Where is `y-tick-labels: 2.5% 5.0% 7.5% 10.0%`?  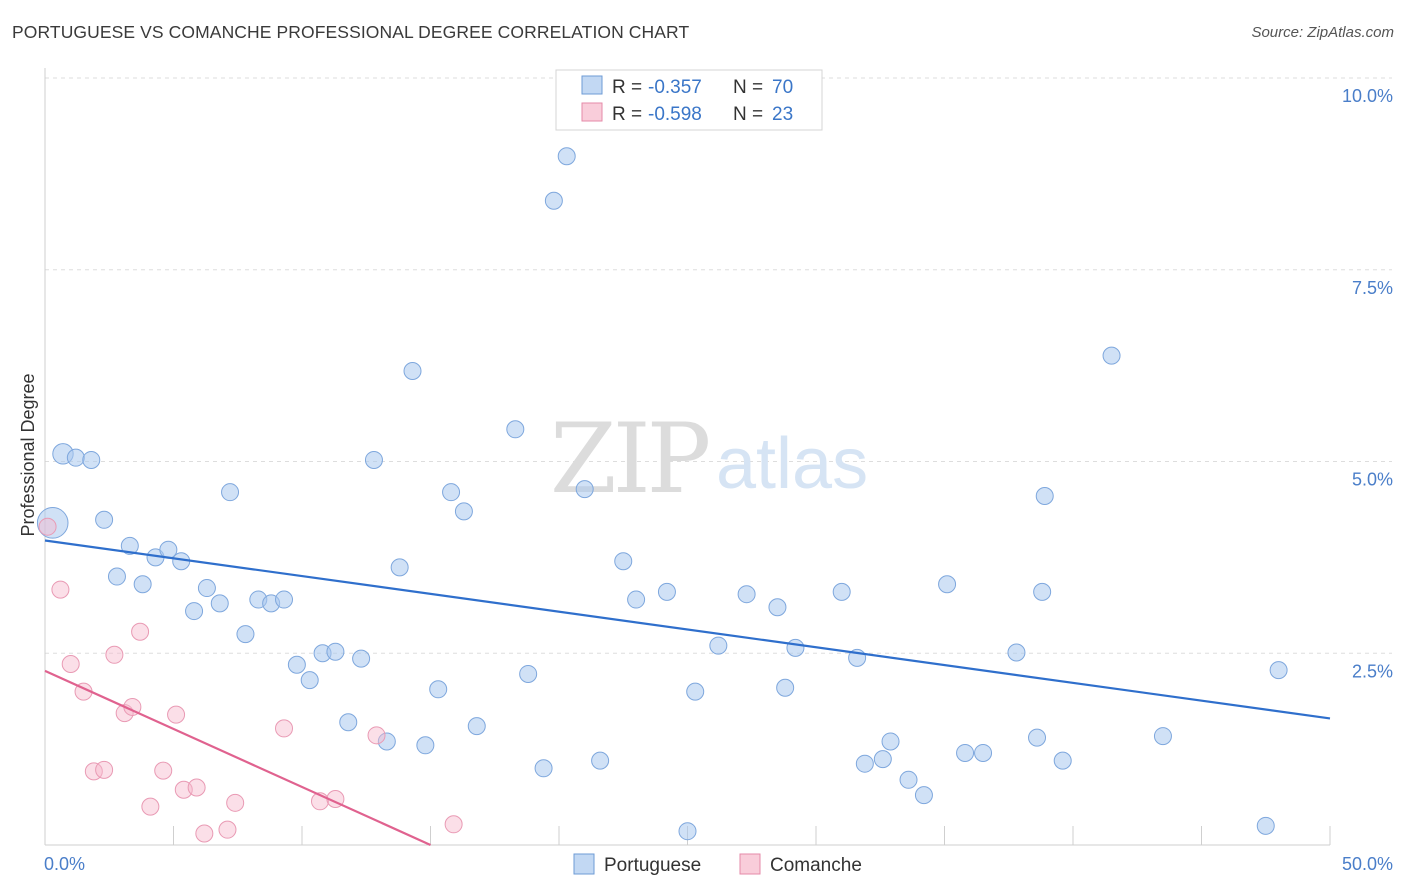
y-tick-labels: 2.5% 5.0% 7.5% 10.0% is located at coordinates (1367, 383).